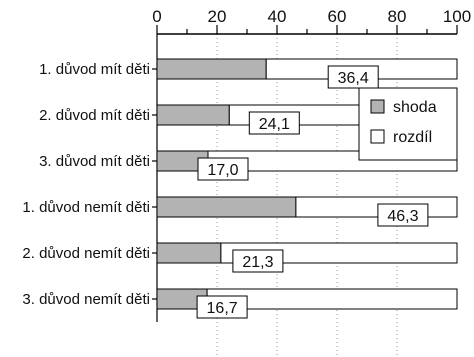  What do you see at coordinates (94, 69) in the screenshot?
I see `category-label: 1. důvod mít děti` at bounding box center [94, 69].